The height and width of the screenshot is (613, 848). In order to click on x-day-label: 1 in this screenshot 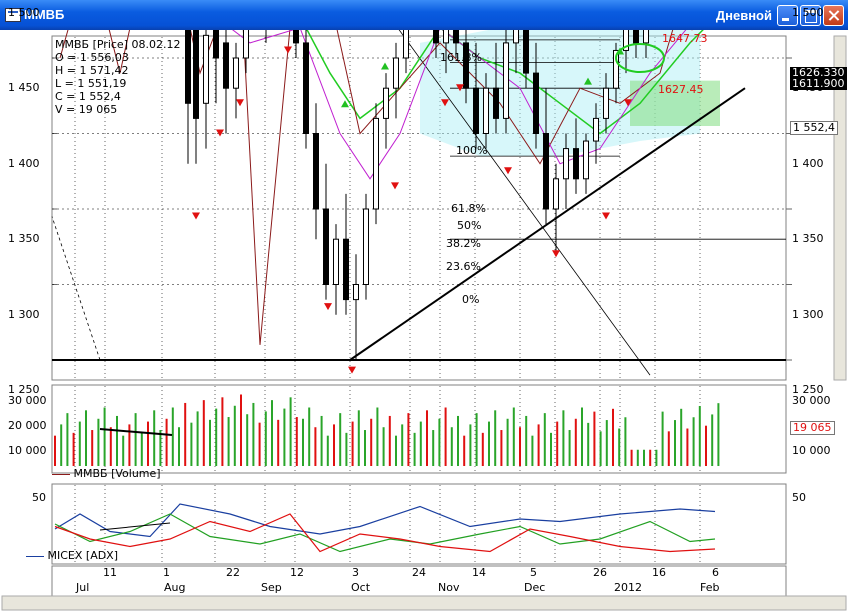, I will do `click(166, 572)`.